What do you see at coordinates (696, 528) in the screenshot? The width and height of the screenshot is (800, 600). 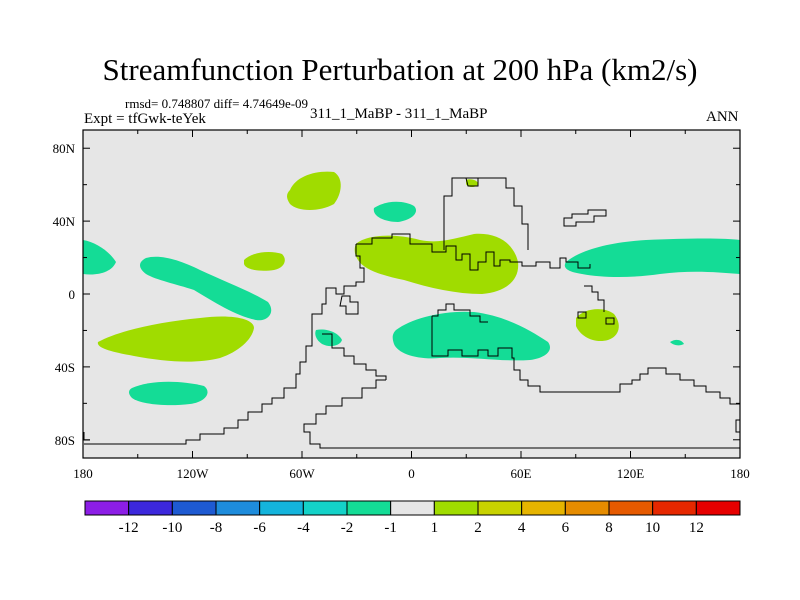 I see `colorbar-label: 12` at bounding box center [696, 528].